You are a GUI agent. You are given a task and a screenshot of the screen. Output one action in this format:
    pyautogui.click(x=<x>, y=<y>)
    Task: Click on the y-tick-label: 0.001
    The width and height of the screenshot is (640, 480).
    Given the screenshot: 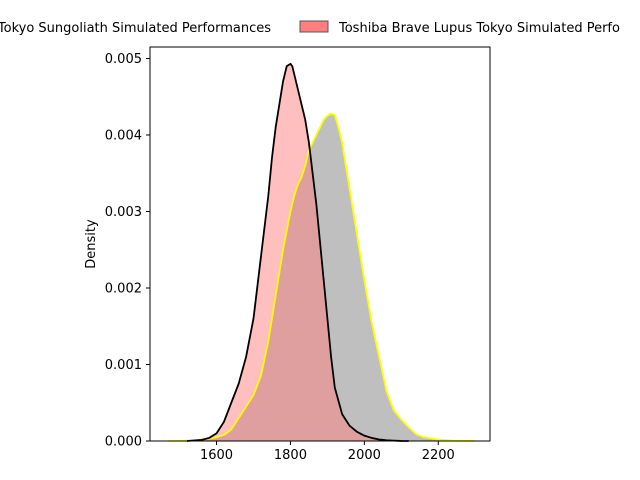 What is the action you would take?
    pyautogui.click(x=123, y=365)
    